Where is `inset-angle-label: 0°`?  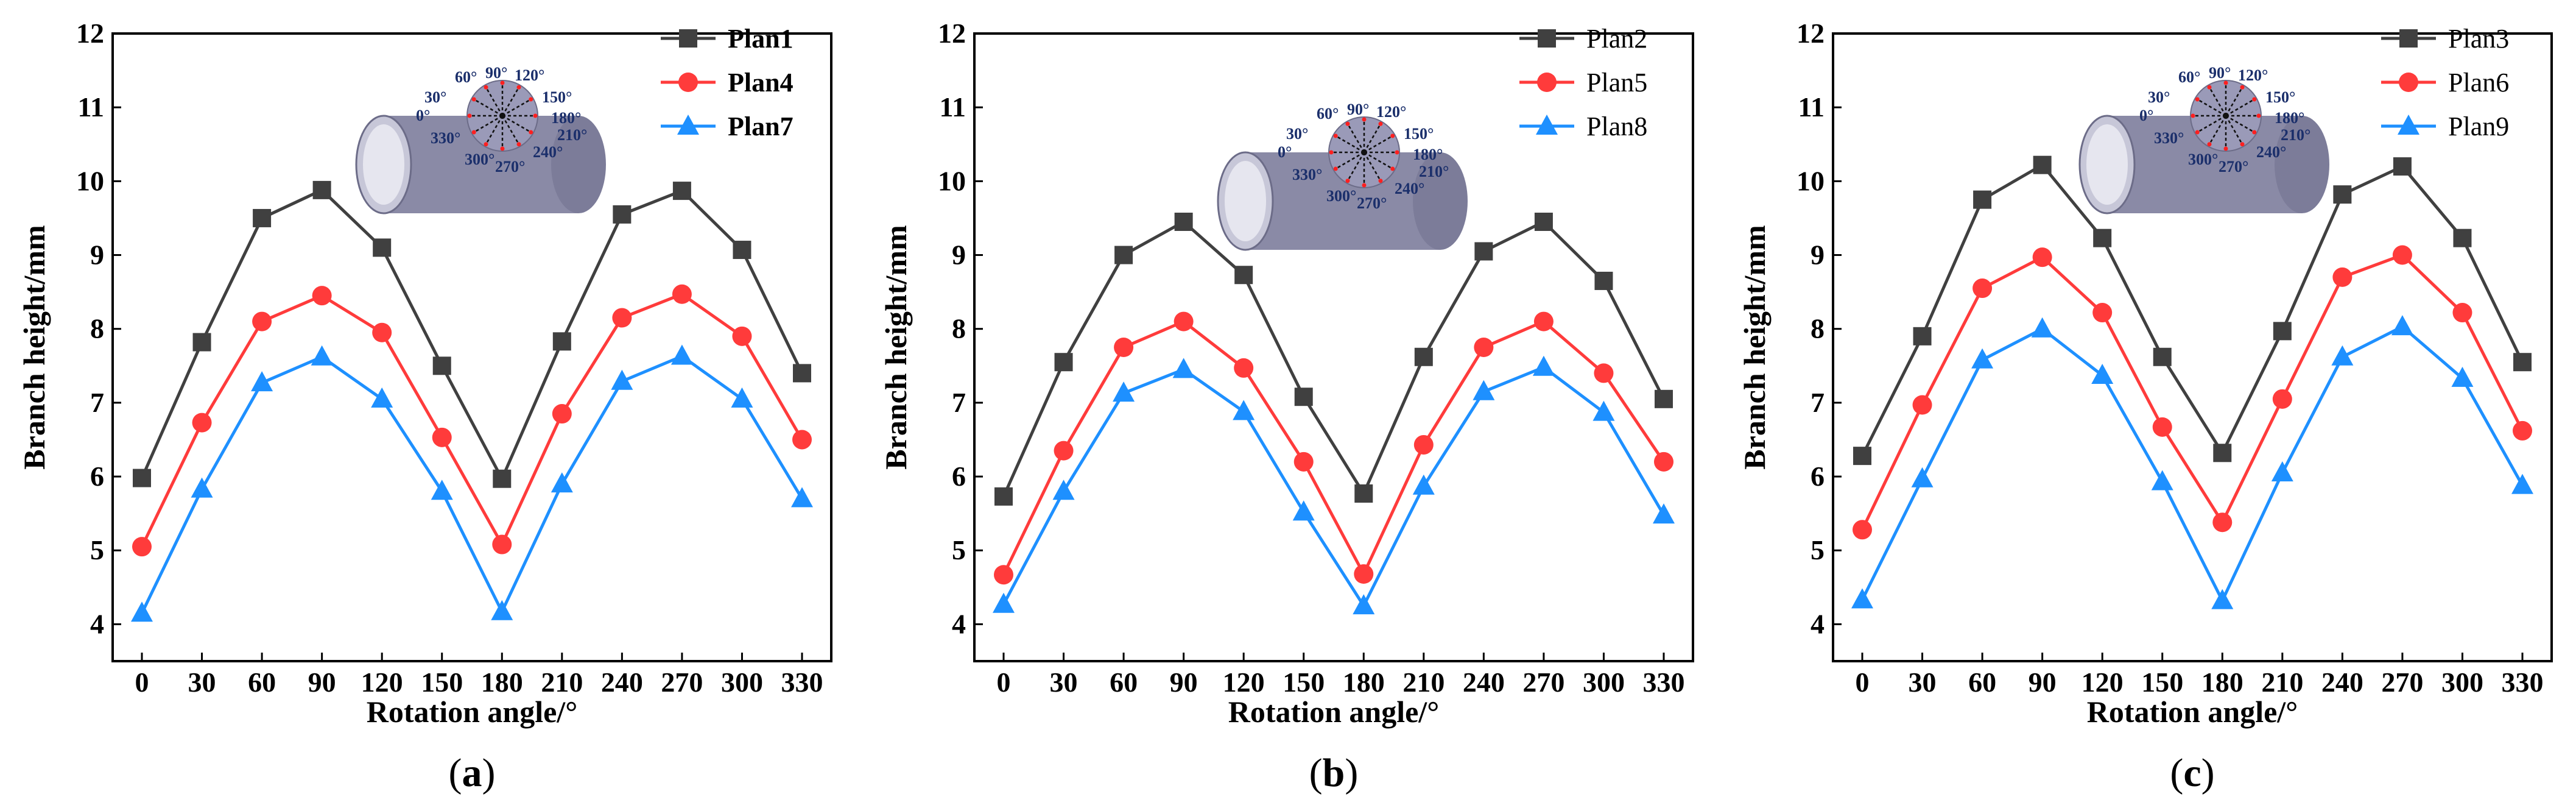 inset-angle-label: 0° is located at coordinates (2146, 115).